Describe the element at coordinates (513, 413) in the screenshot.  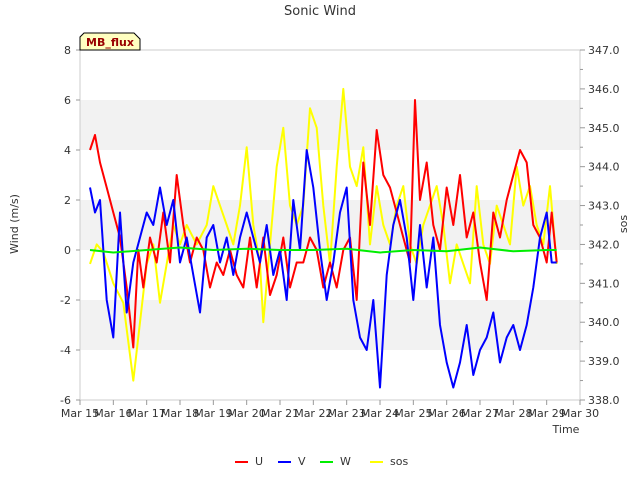
I see `x-tick-label: Mar 28` at that location.